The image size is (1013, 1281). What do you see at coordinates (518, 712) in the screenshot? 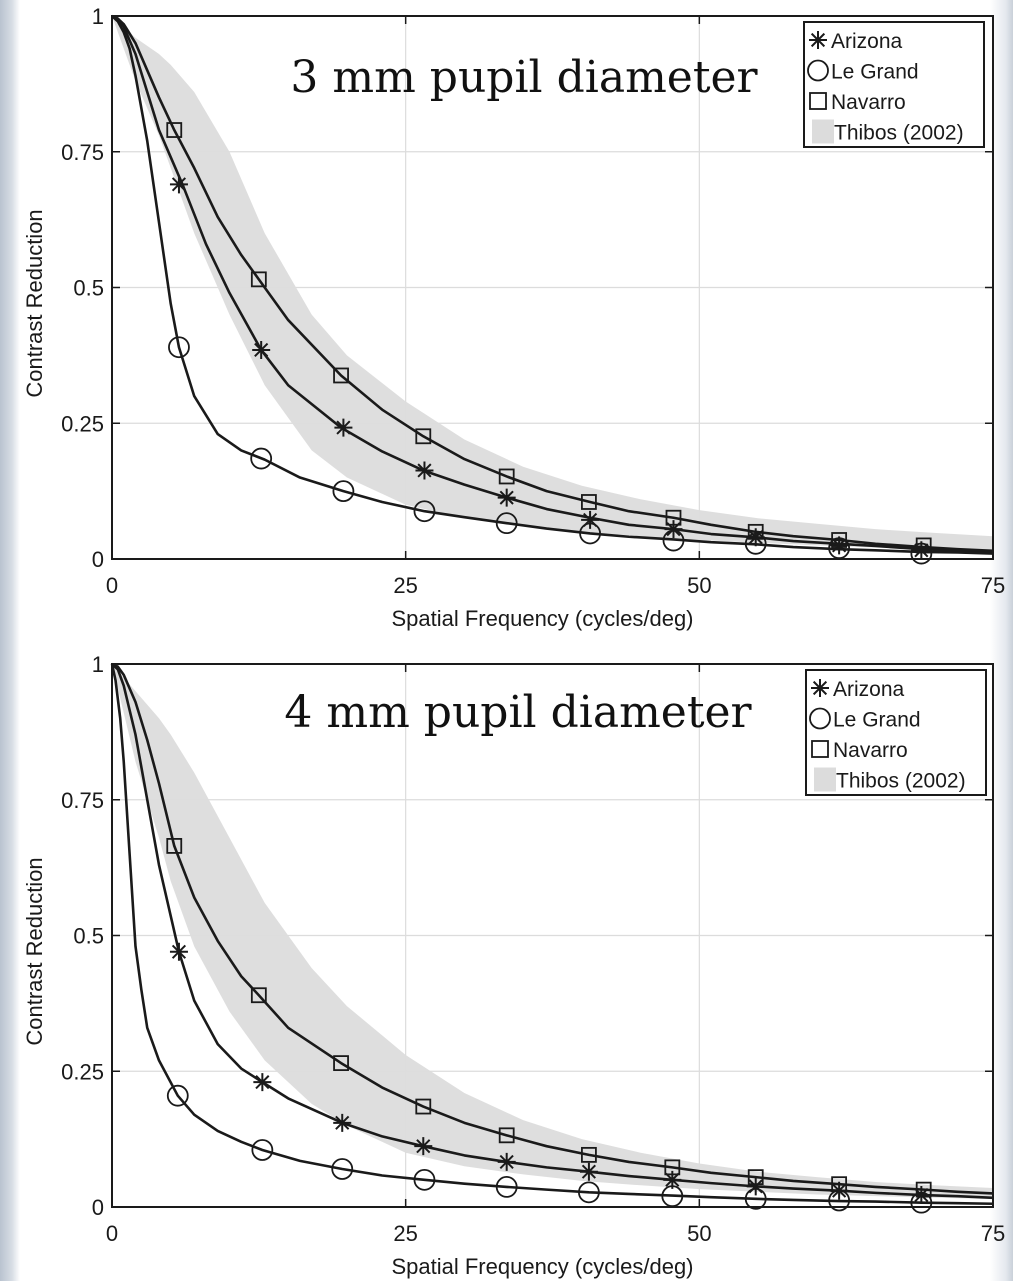
I see `chart-title: 4 mm pupil diameter` at bounding box center [518, 712].